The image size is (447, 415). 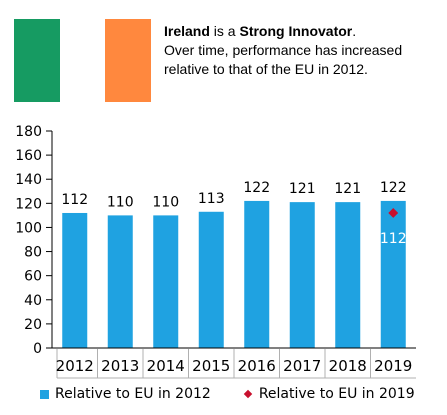 I want to click on x-tick-label: 2014, so click(x=166, y=366).